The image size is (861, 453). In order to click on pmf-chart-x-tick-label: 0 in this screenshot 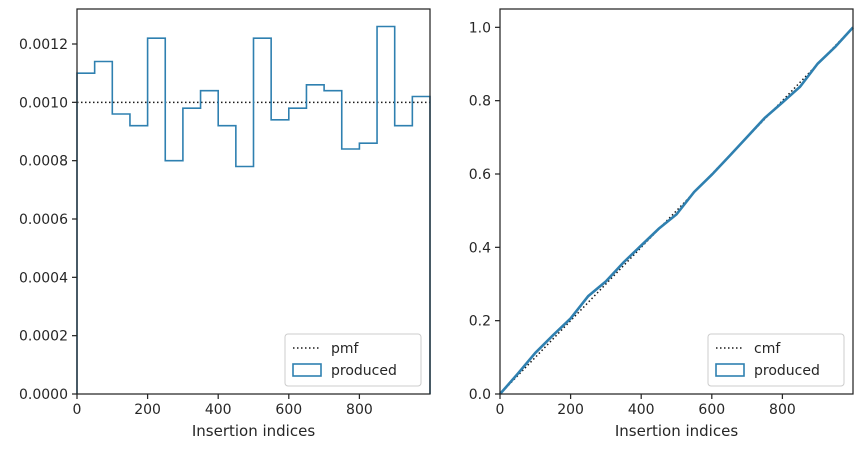, I will do `click(77, 410)`.